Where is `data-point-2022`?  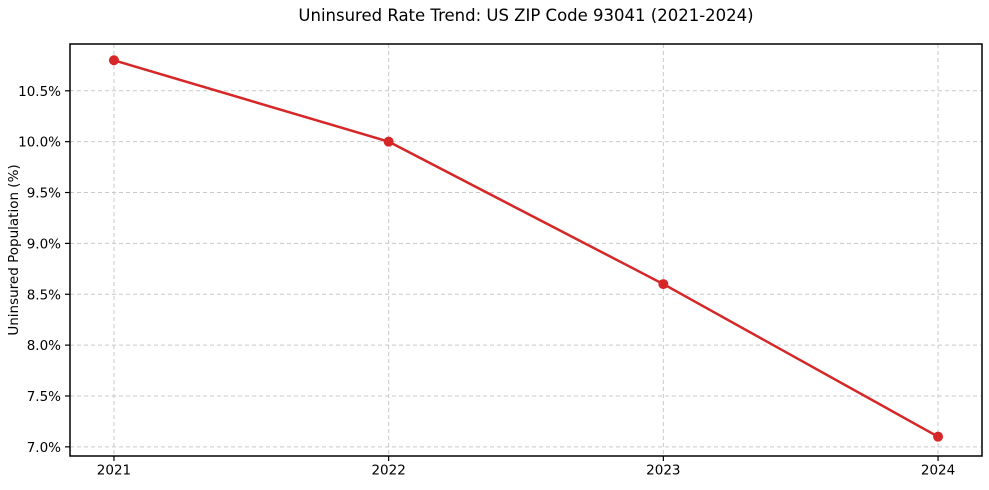 data-point-2022 is located at coordinates (388, 141).